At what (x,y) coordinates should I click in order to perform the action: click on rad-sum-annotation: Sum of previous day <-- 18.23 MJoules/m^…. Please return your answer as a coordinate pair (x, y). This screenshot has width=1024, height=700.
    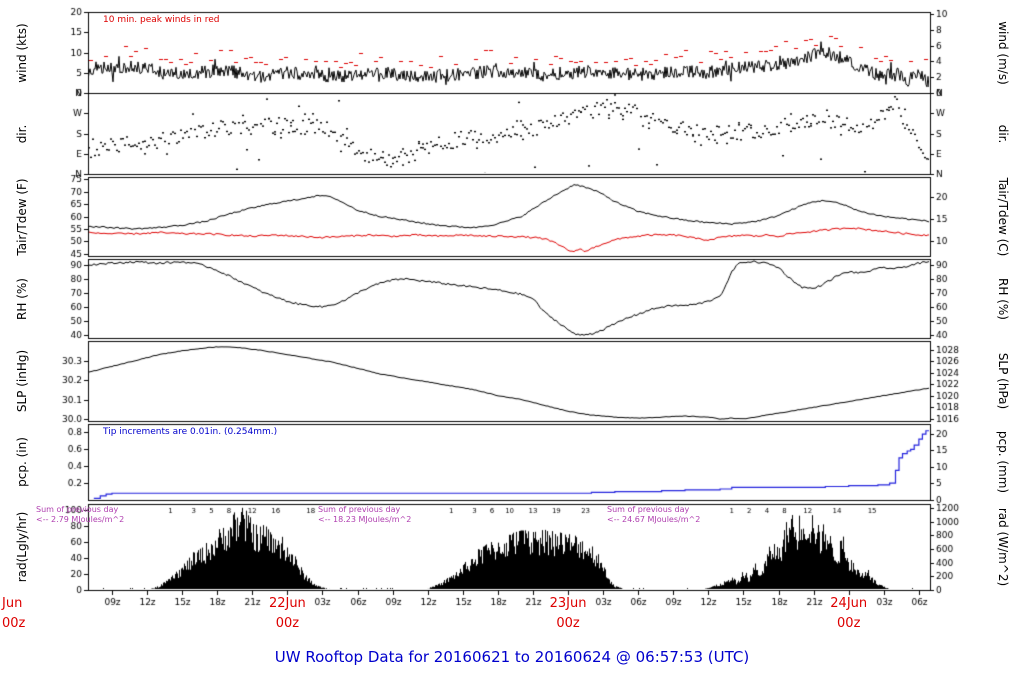
    Looking at the image, I should click on (364, 515).